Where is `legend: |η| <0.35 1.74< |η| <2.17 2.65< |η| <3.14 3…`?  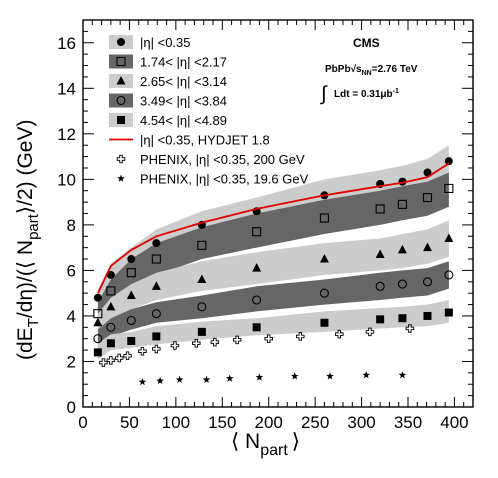 legend: |η| <0.35 1.74< |η| <2.17 2.65< |η| <3.14 3… is located at coordinates (209, 111).